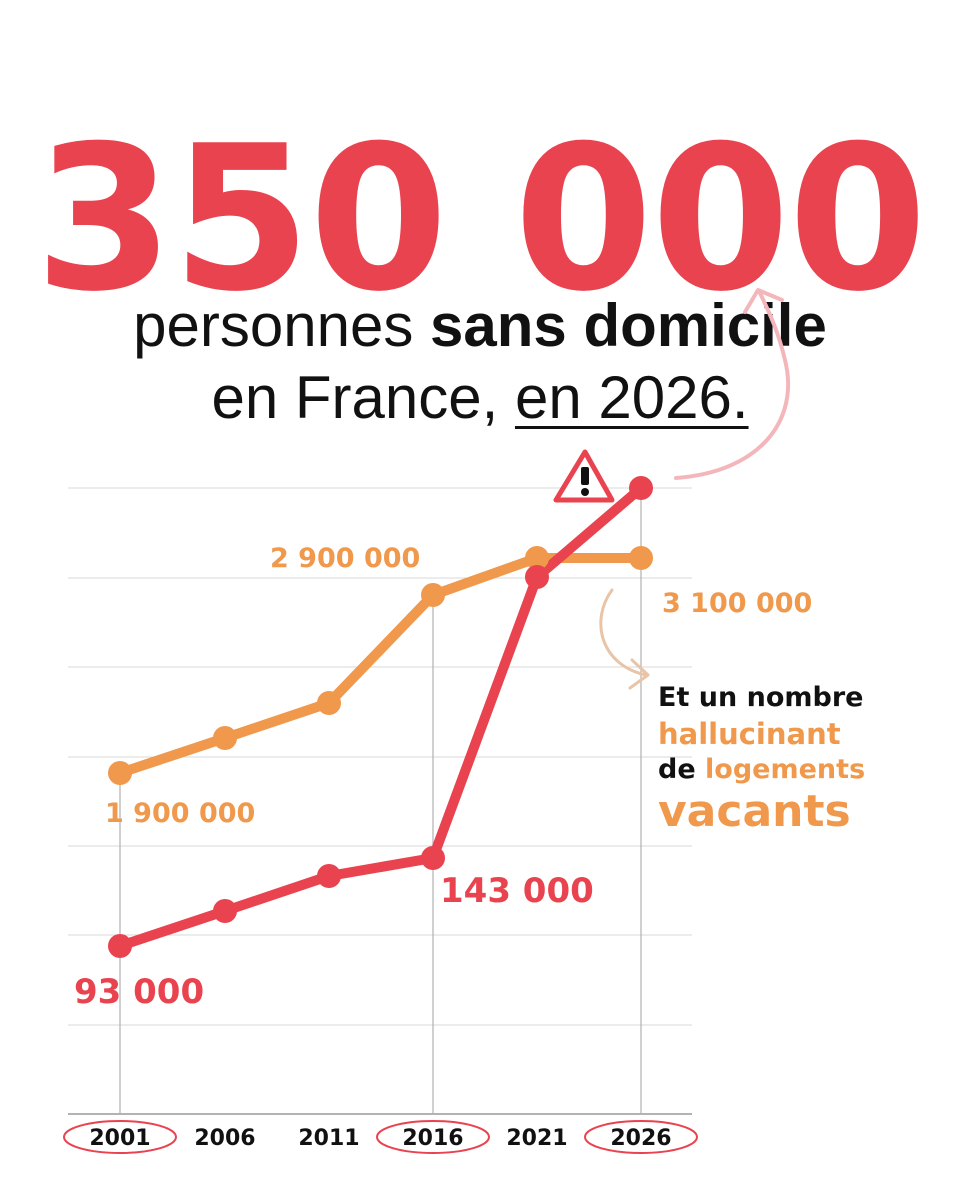 This screenshot has height=1200, width=960. Describe the element at coordinates (754, 811) in the screenshot. I see `note-line-4: vacants` at that location.